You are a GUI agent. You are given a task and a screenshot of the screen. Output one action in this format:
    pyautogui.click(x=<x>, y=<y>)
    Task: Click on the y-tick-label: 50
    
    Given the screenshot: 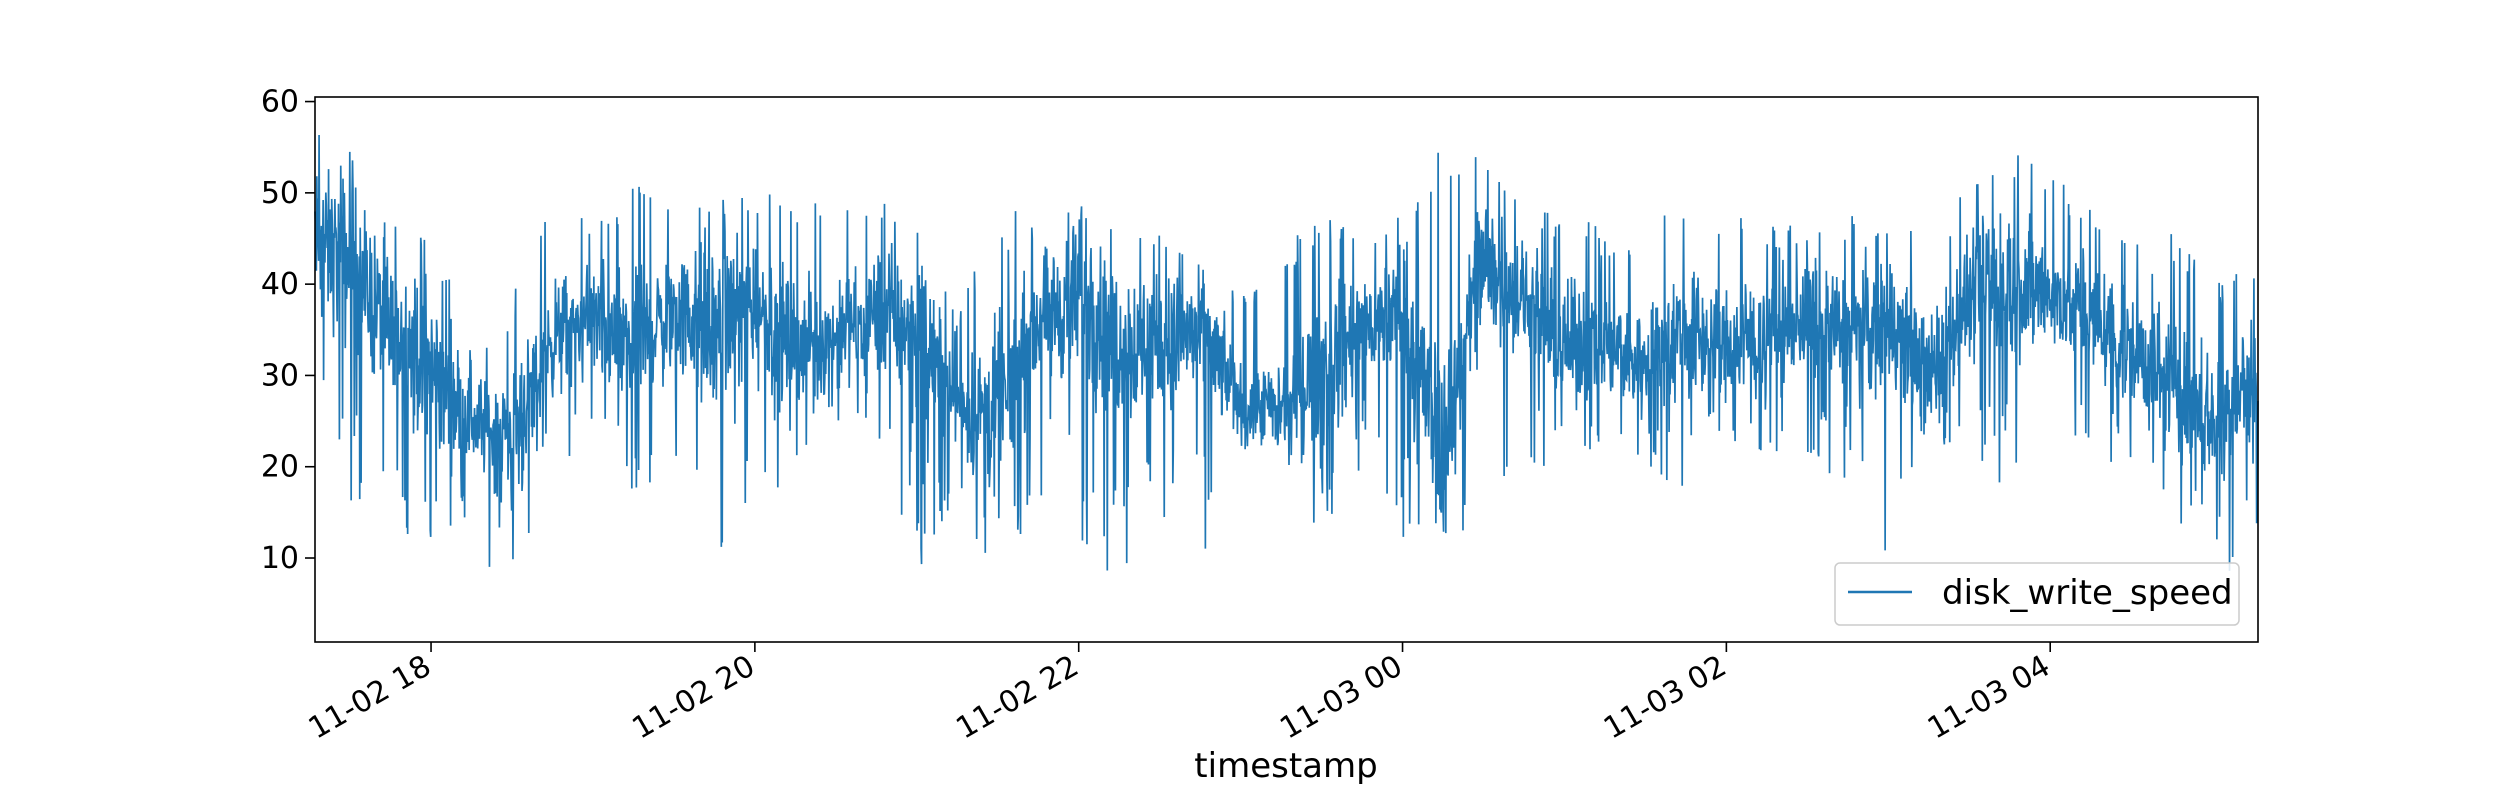 What is the action you would take?
    pyautogui.click(x=280, y=193)
    